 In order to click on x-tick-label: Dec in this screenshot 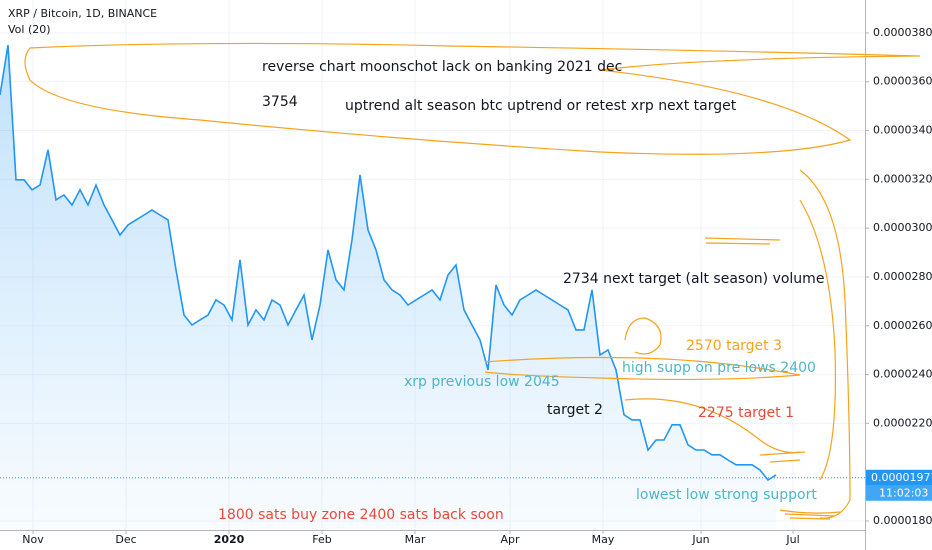, I will do `click(125, 539)`.